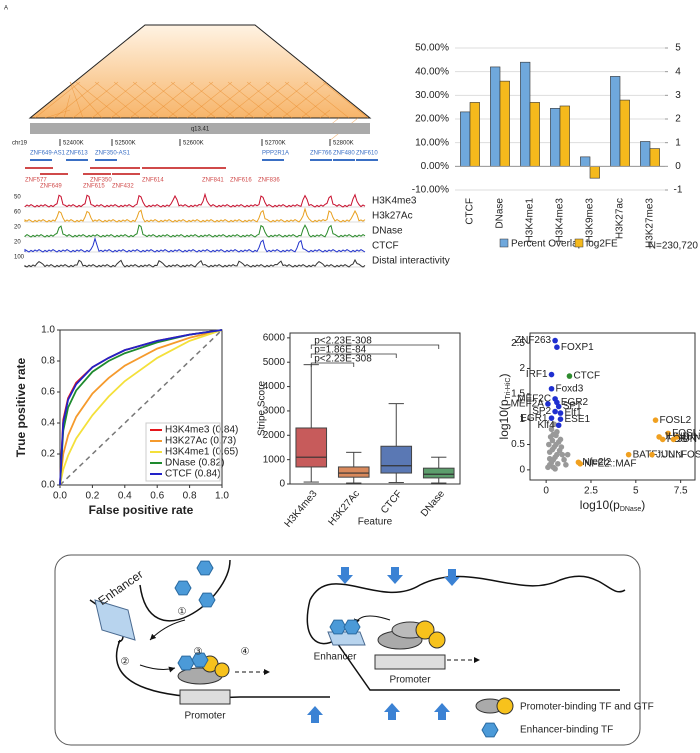 The height and width of the screenshot is (753, 700). Describe the element at coordinates (678, 190) in the screenshot. I see `y2-tick-label: -1` at that location.